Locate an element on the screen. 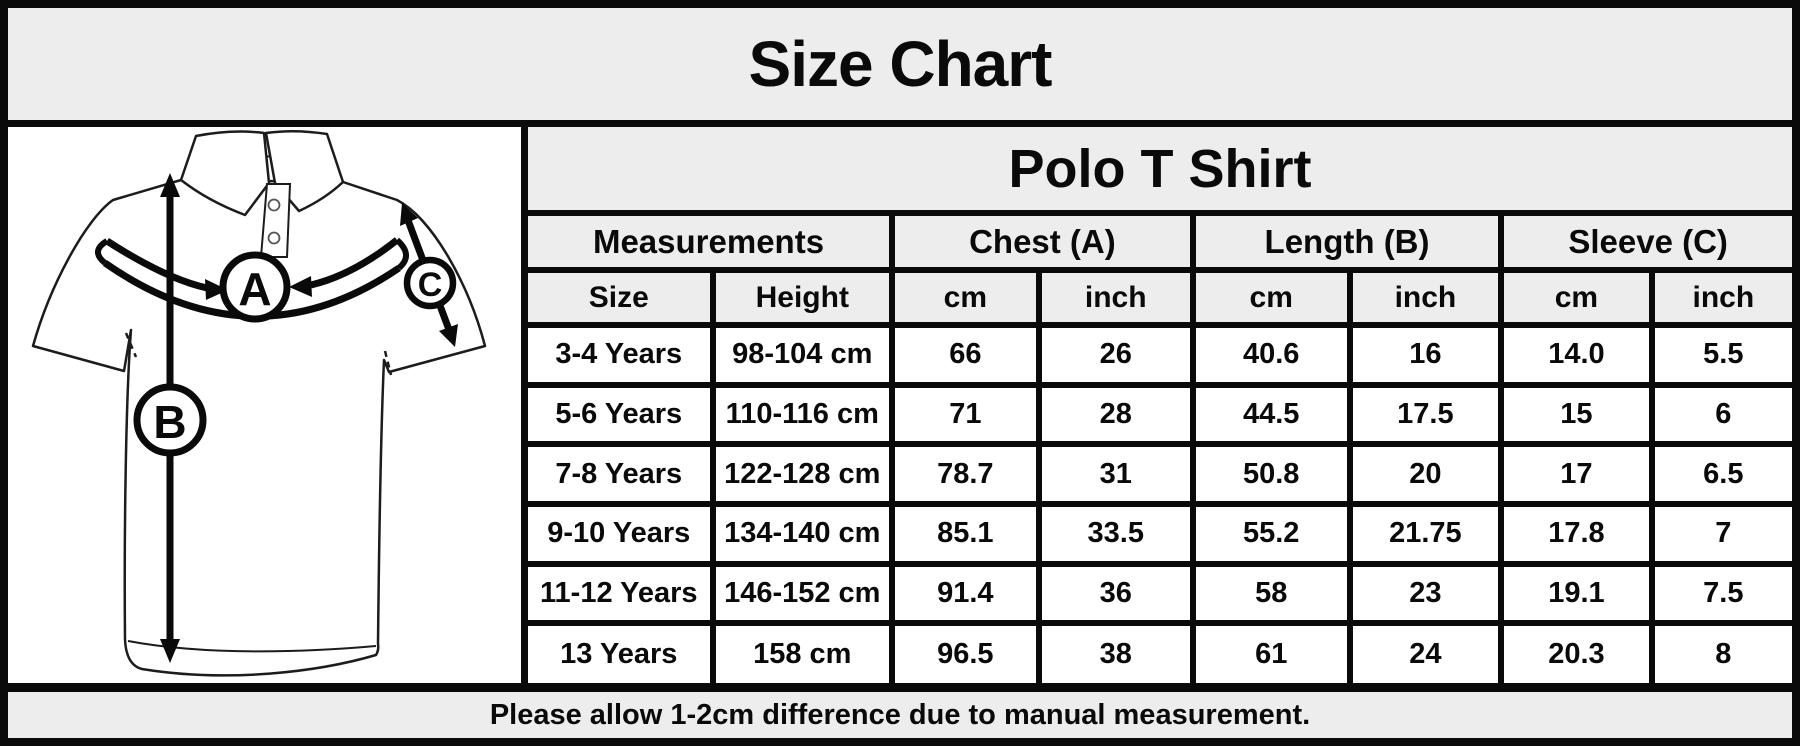  table-row: 7-8 Years 122-128 cm 78.7 31 50.8 20 17 6.5 is located at coordinates (1160, 474).